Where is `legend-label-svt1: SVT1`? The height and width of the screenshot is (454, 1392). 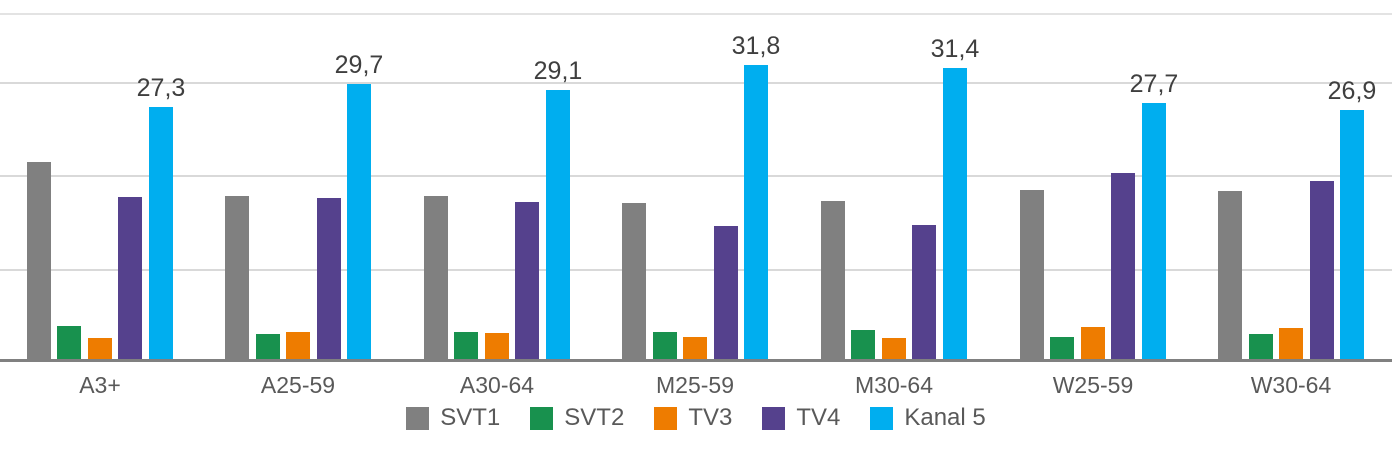
legend-label-svt1: SVT1 is located at coordinates (470, 417).